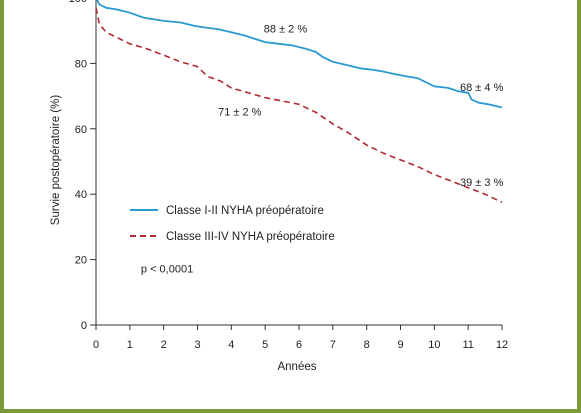 The width and height of the screenshot is (581, 413). I want to click on chart-annotation: 39 ± 3 %, so click(482, 183).